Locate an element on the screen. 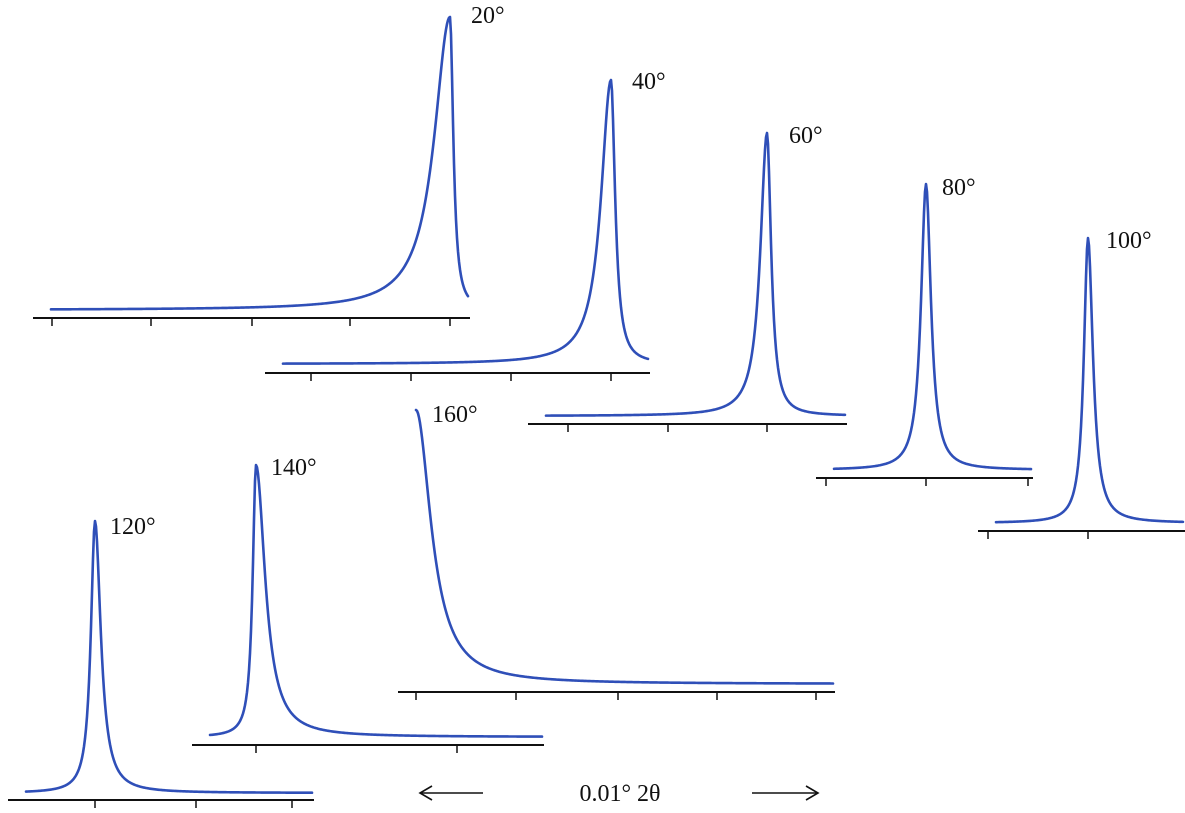 Image resolution: width=1185 pixels, height=813 pixels. panel-7: 140° is located at coordinates (368, 604).